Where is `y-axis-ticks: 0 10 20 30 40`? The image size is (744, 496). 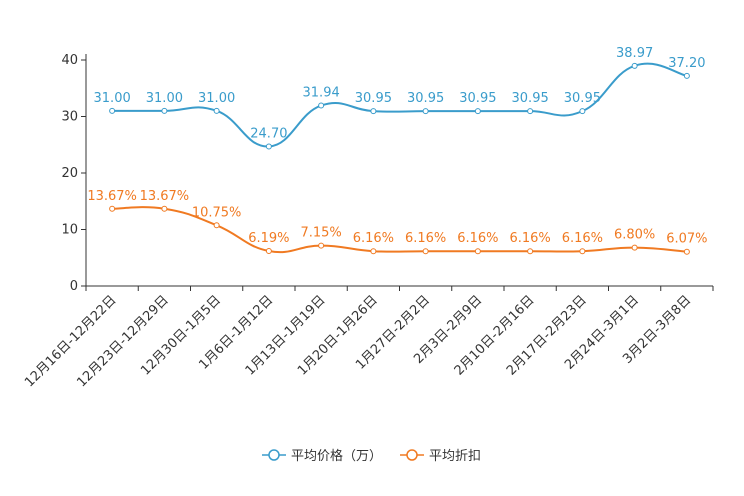 y-axis-ticks: 0 10 20 30 40 is located at coordinates (73, 173).